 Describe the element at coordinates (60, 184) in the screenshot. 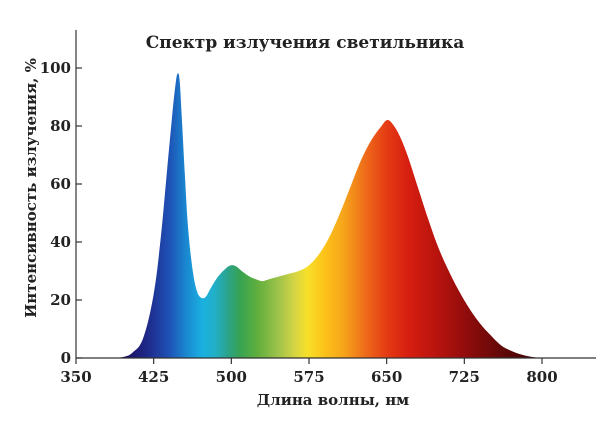

I see `y-tick-label: 60` at that location.